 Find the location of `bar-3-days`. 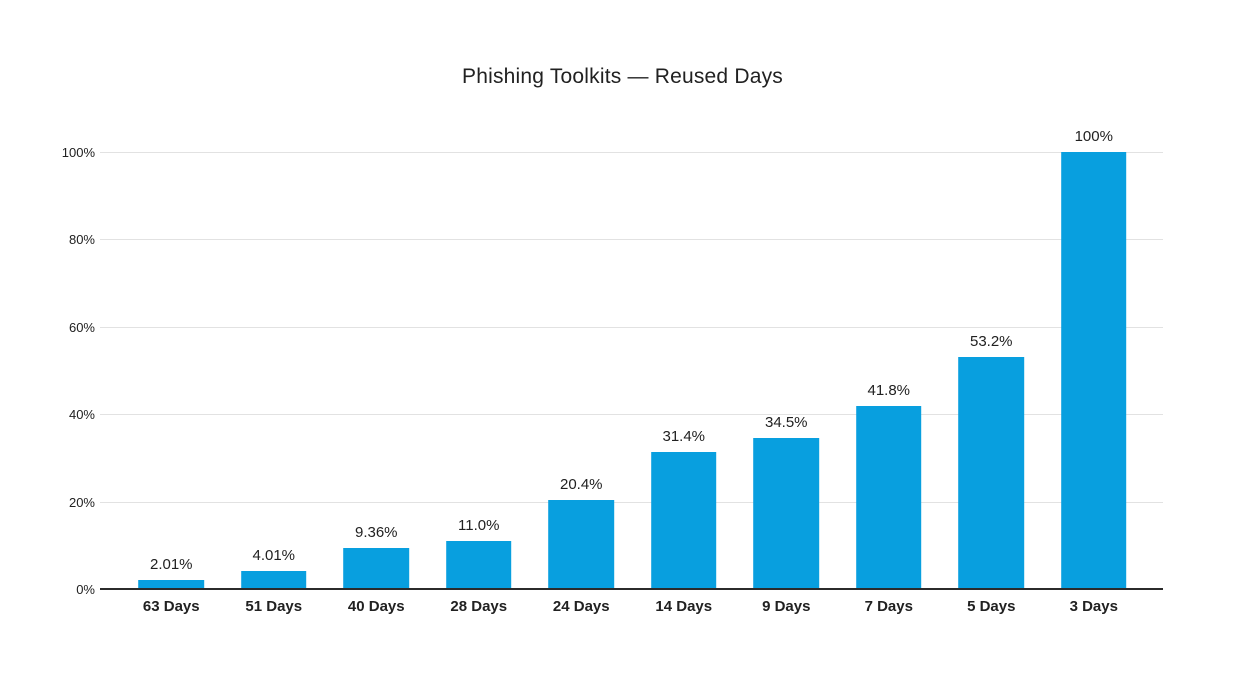

bar-3-days is located at coordinates (1093, 370).